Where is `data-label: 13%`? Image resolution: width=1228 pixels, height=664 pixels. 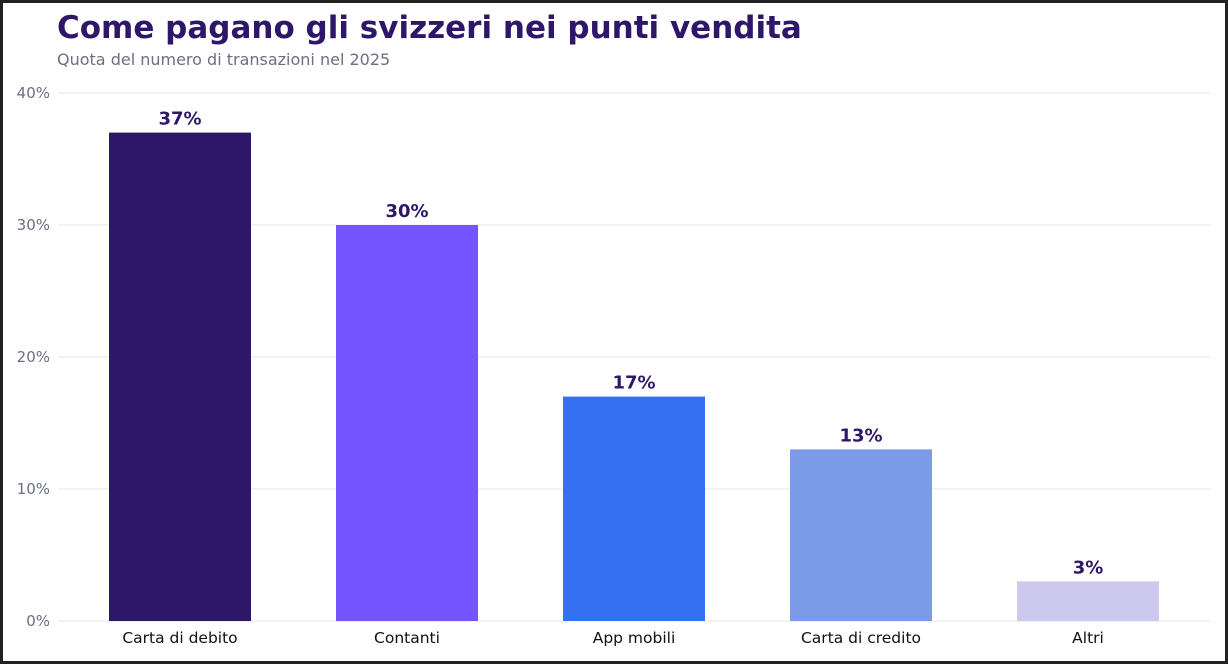 data-label: 13% is located at coordinates (860, 435).